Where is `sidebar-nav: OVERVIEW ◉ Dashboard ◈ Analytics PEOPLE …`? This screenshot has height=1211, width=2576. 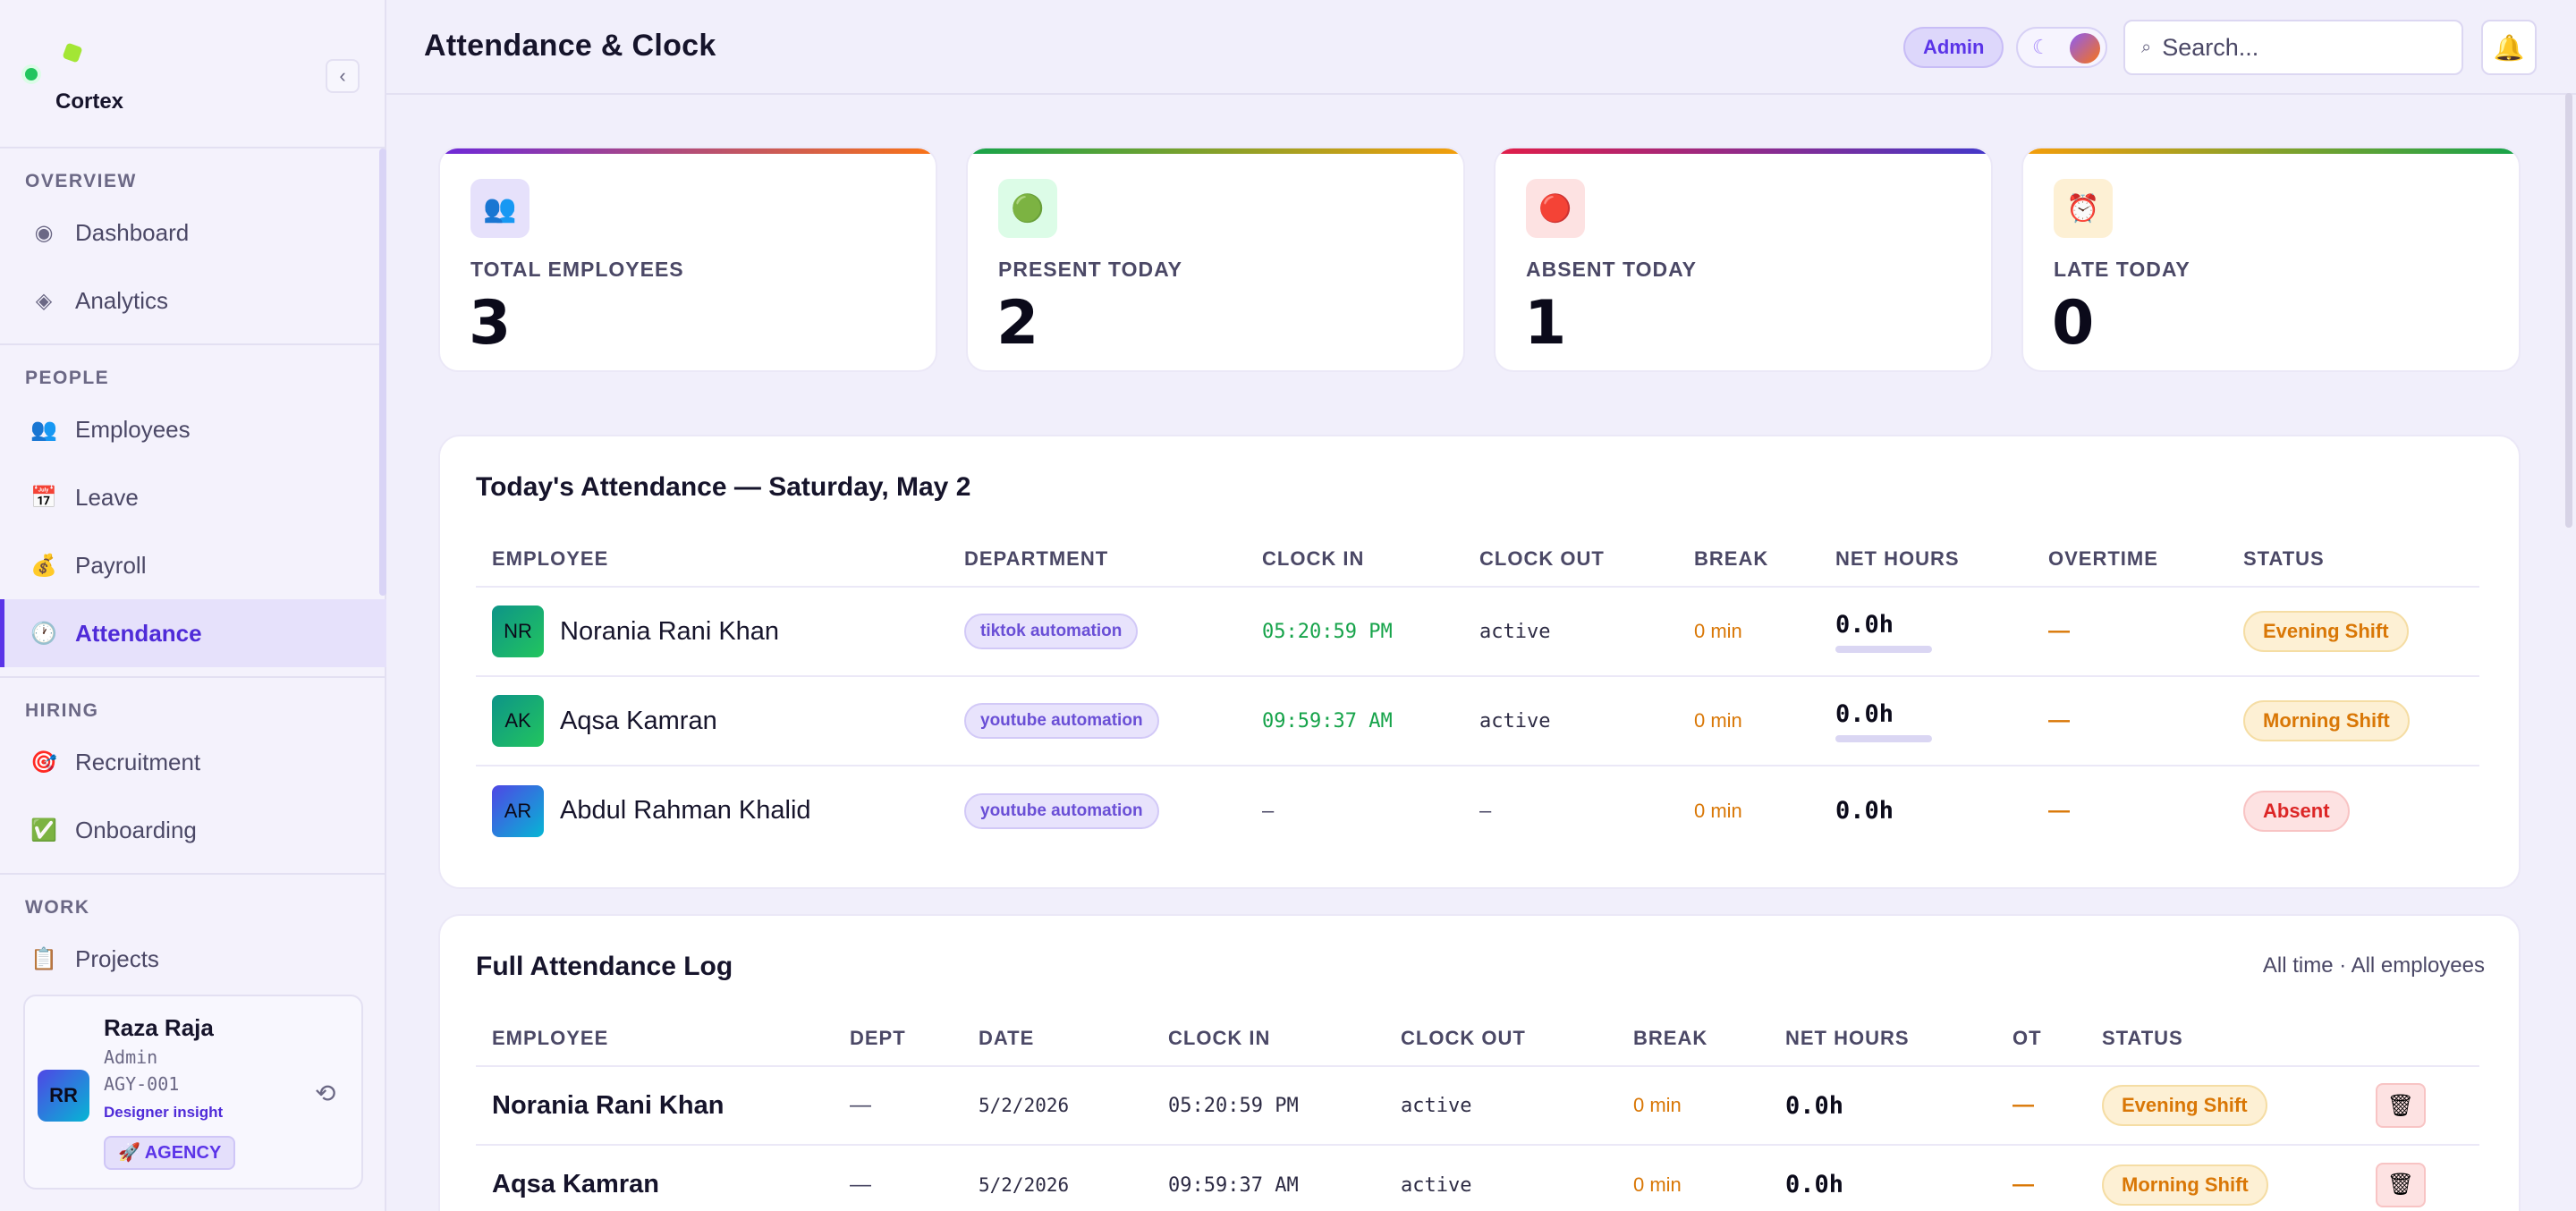
sidebar-nav: OVERVIEW ◉ Dashboard ◈ Analytics PEOPLE … is located at coordinates (193, 570).